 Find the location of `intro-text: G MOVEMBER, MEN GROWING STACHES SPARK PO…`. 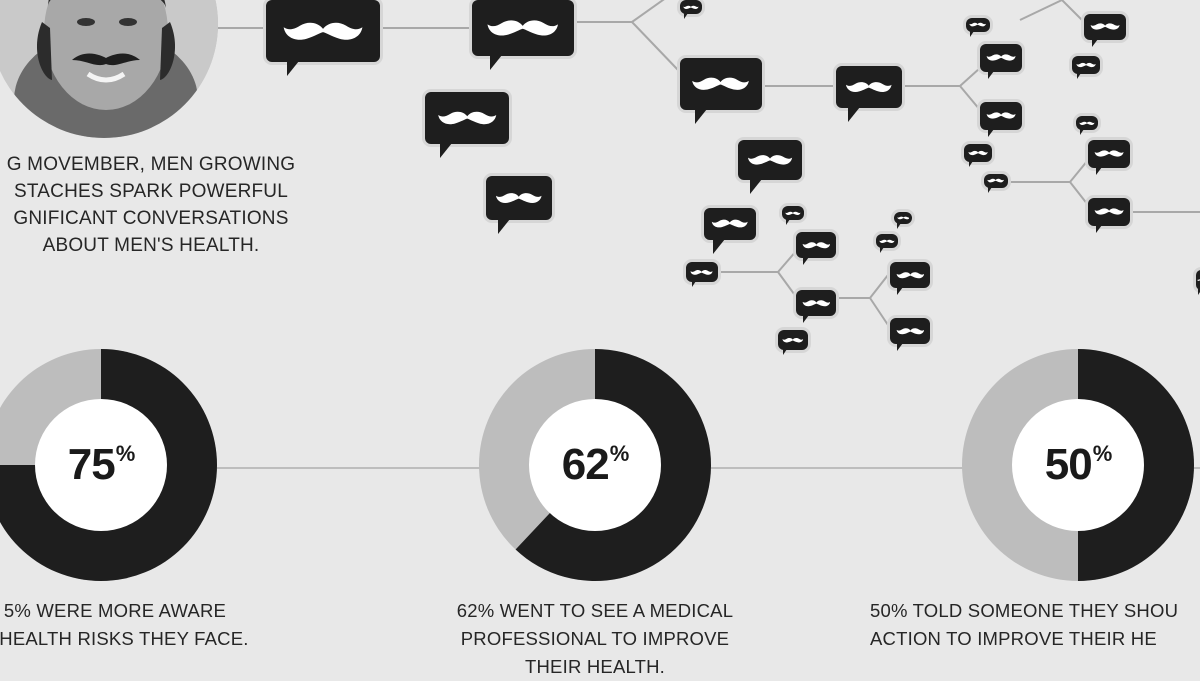

intro-text: G MOVEMBER, MEN GROWING STACHES SPARK PO… is located at coordinates (151, 205).